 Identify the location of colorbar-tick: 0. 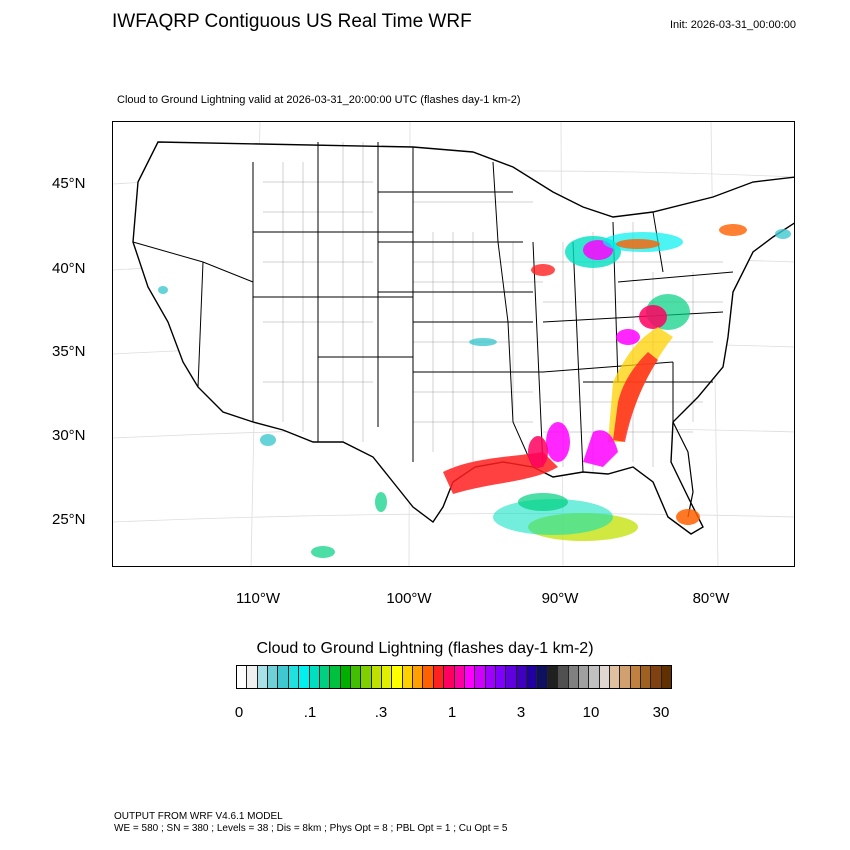
(239, 712).